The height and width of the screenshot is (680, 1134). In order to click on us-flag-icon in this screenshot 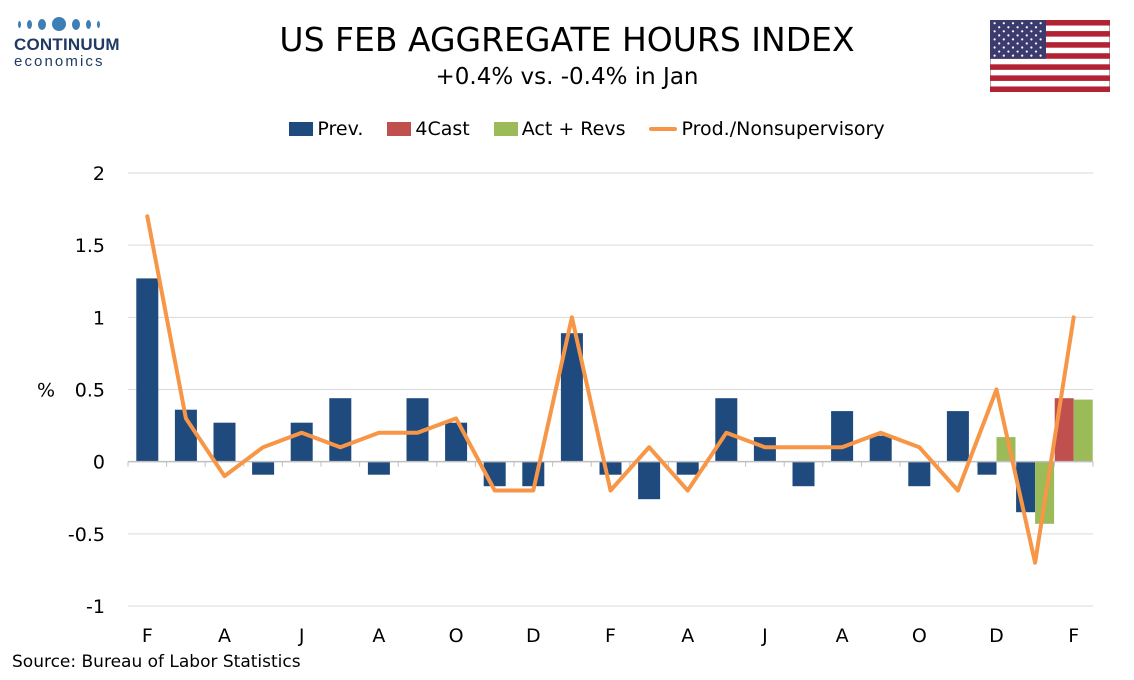, I will do `click(1050, 56)`.